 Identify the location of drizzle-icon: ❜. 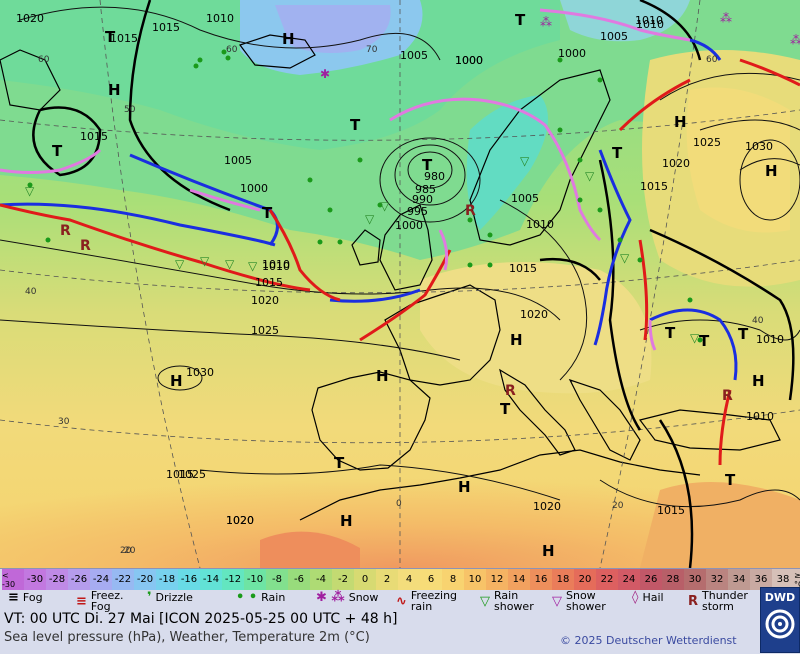
(149, 597).